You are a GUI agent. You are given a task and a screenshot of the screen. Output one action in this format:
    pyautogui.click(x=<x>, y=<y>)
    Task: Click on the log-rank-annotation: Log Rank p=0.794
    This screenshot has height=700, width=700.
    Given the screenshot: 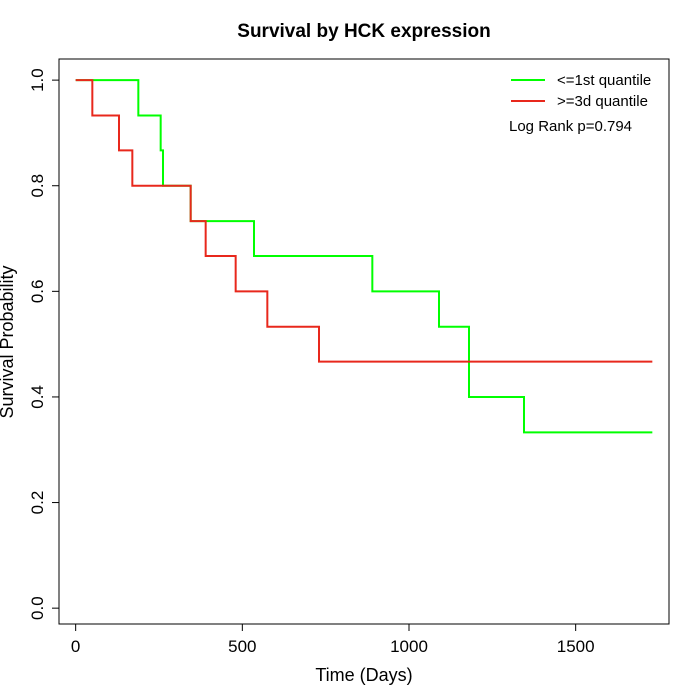 What is the action you would take?
    pyautogui.click(x=570, y=126)
    